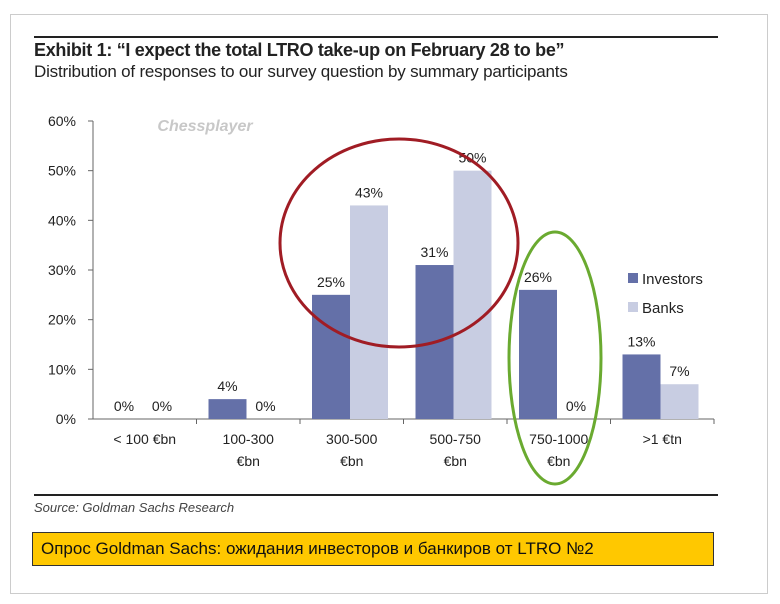 This screenshot has height=604, width=780. What do you see at coordinates (205, 126) in the screenshot?
I see `watermark: Chessplayer` at bounding box center [205, 126].